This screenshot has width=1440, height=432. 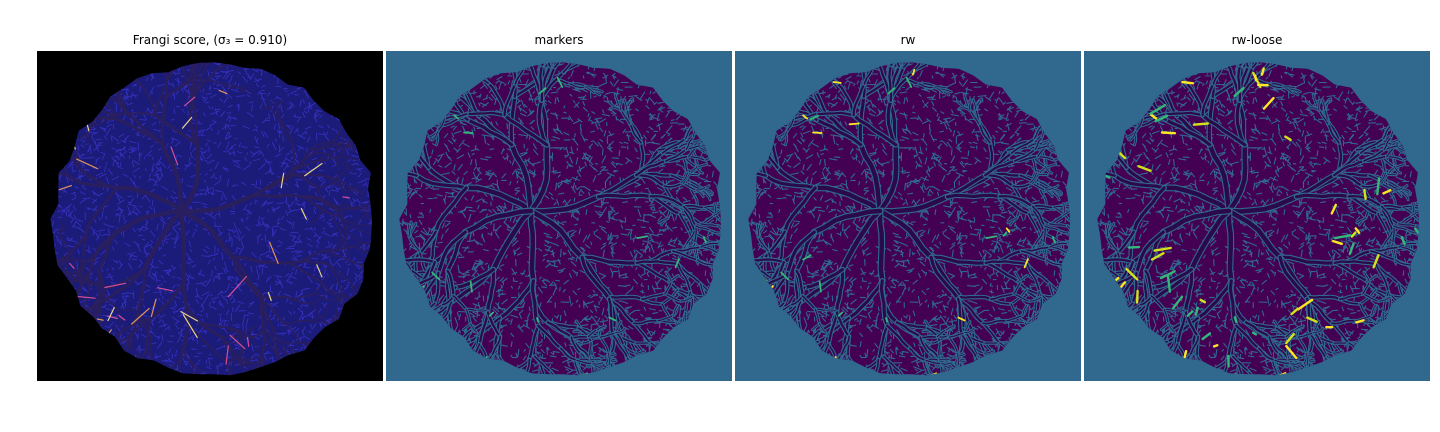 I want to click on rw-title-text: rw, so click(x=908, y=40).